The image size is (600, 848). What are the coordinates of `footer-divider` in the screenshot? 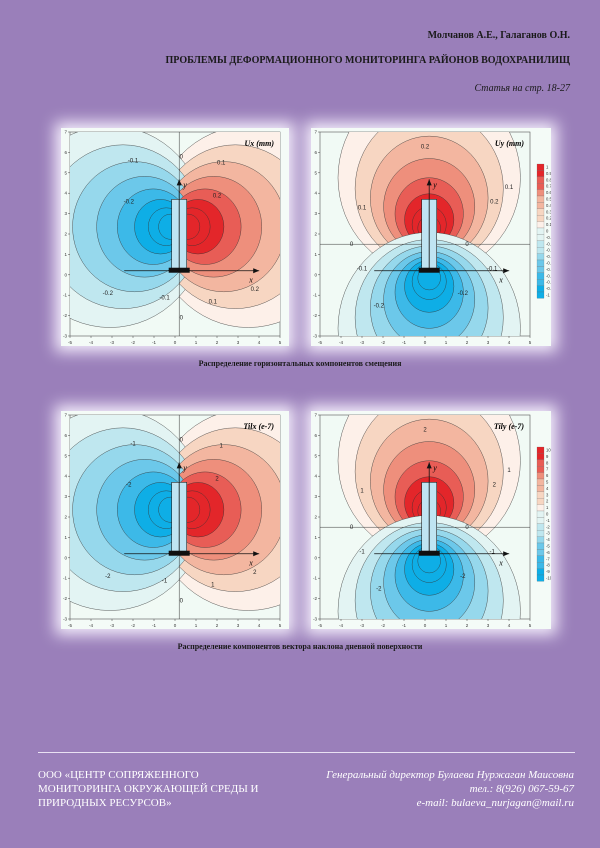 It's located at (306, 752).